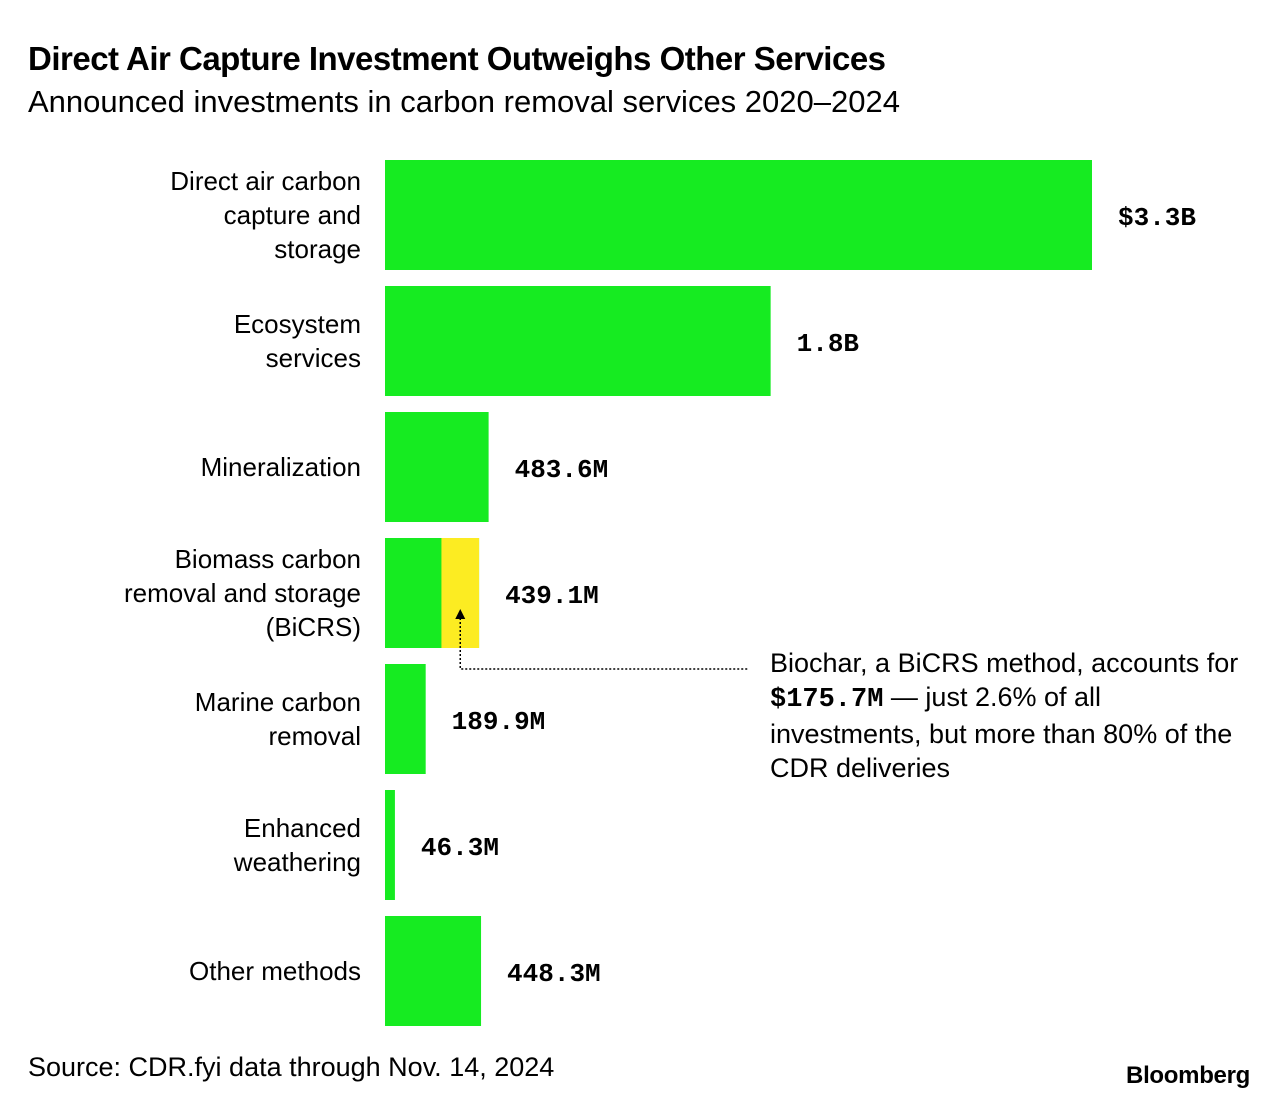 The height and width of the screenshot is (1118, 1286). What do you see at coordinates (313, 627) in the screenshot?
I see `category-label-line: (BiCRS)` at bounding box center [313, 627].